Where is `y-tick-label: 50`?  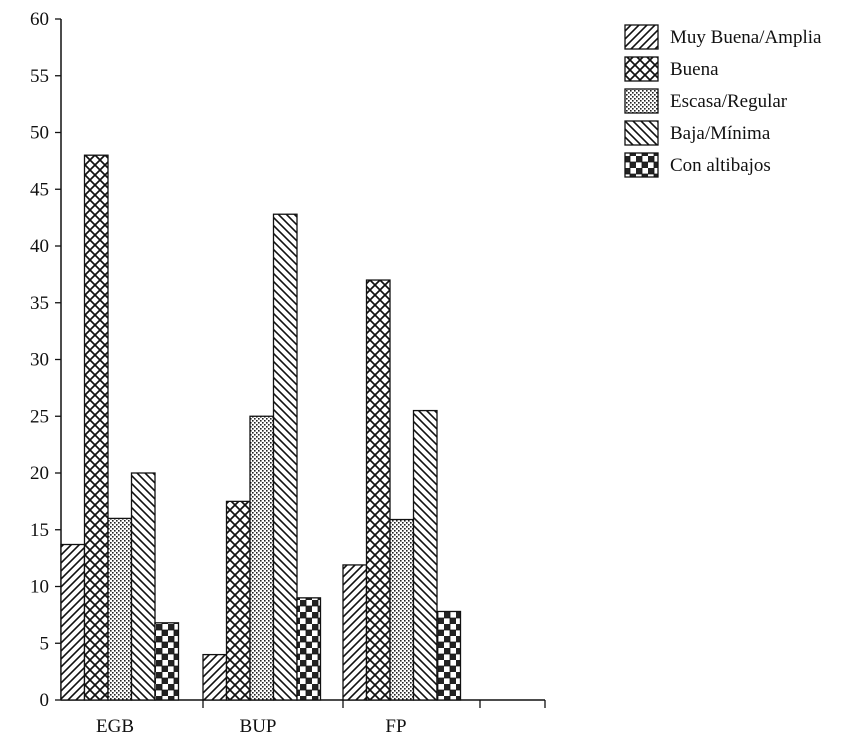
y-tick-label: 50 is located at coordinates (39, 133).